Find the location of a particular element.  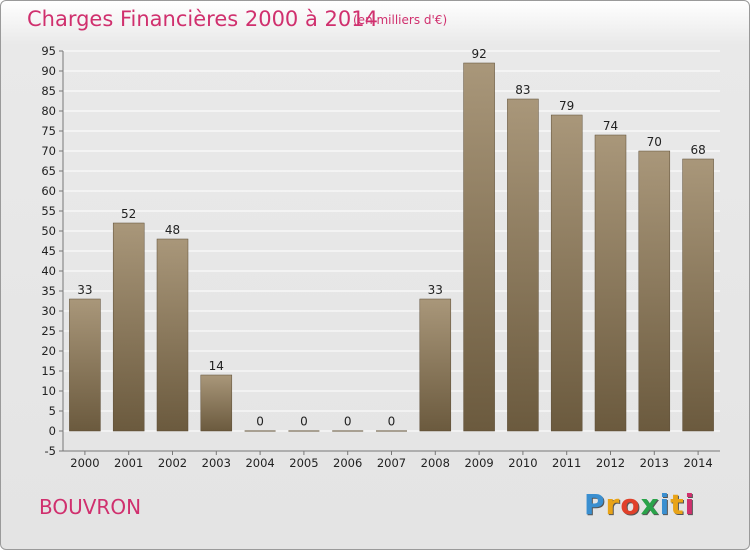

x-tick-label-2006: 2006 is located at coordinates (347, 463).